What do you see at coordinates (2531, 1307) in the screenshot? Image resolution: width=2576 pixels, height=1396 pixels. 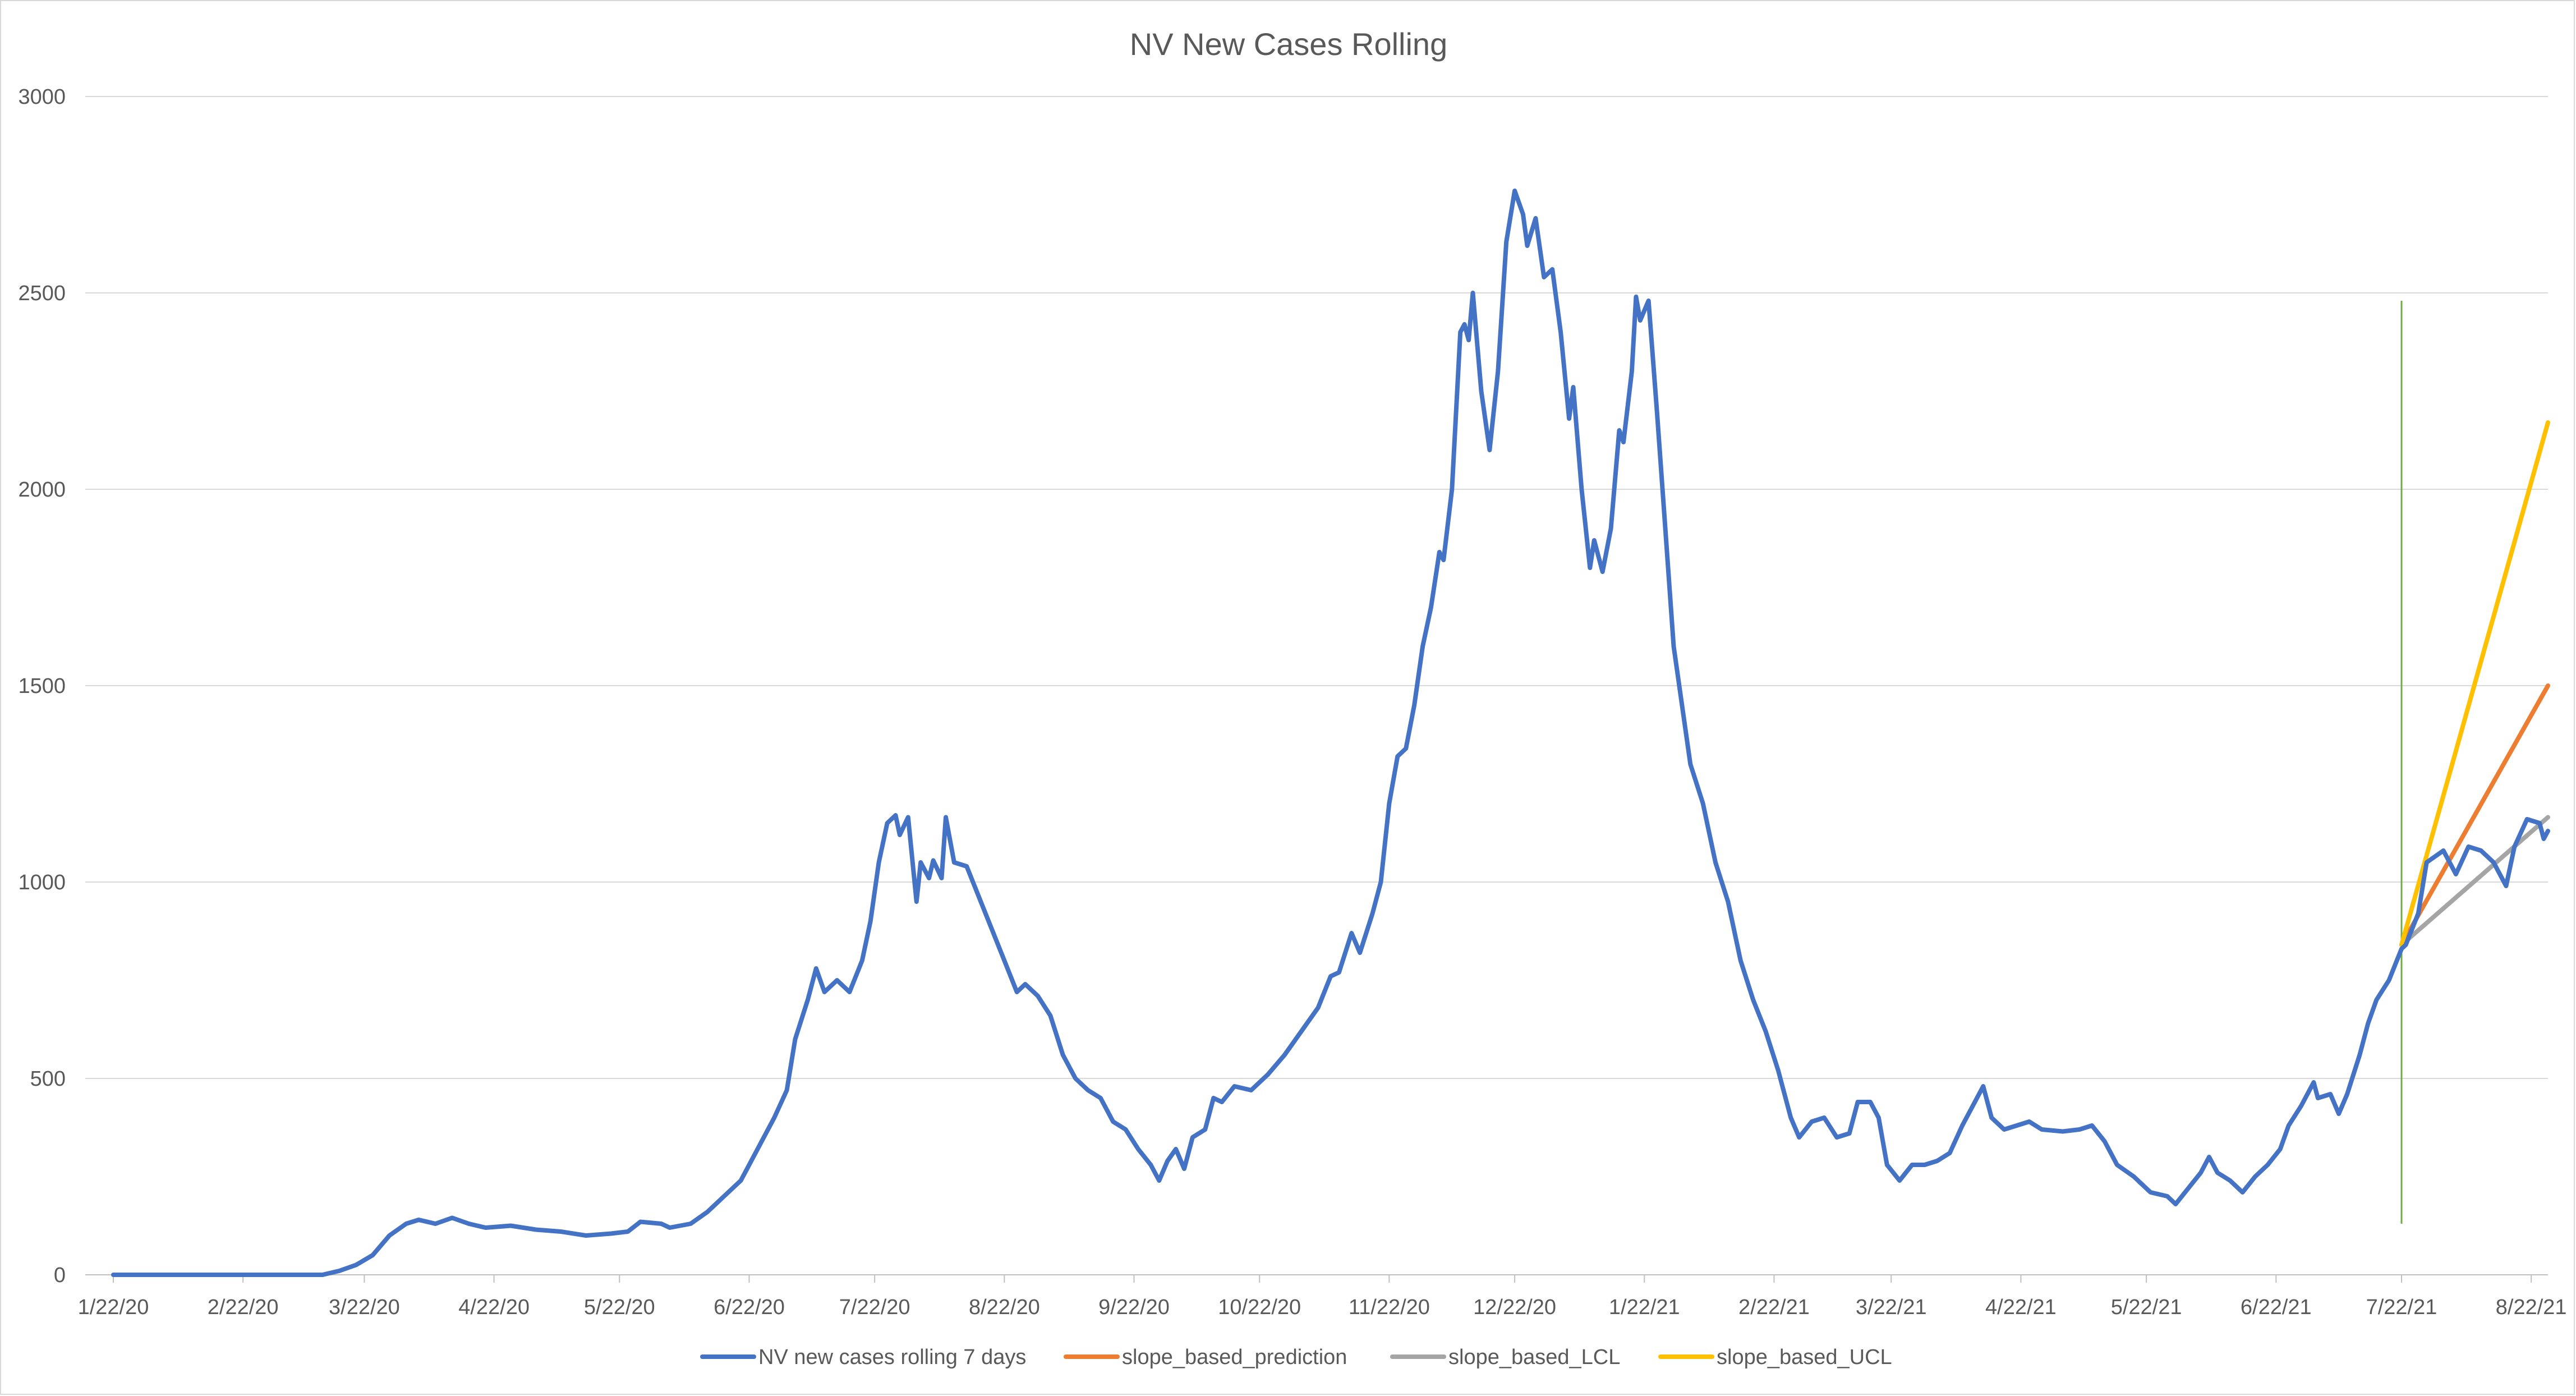 I see `x-tick-label: 8/22/21` at bounding box center [2531, 1307].